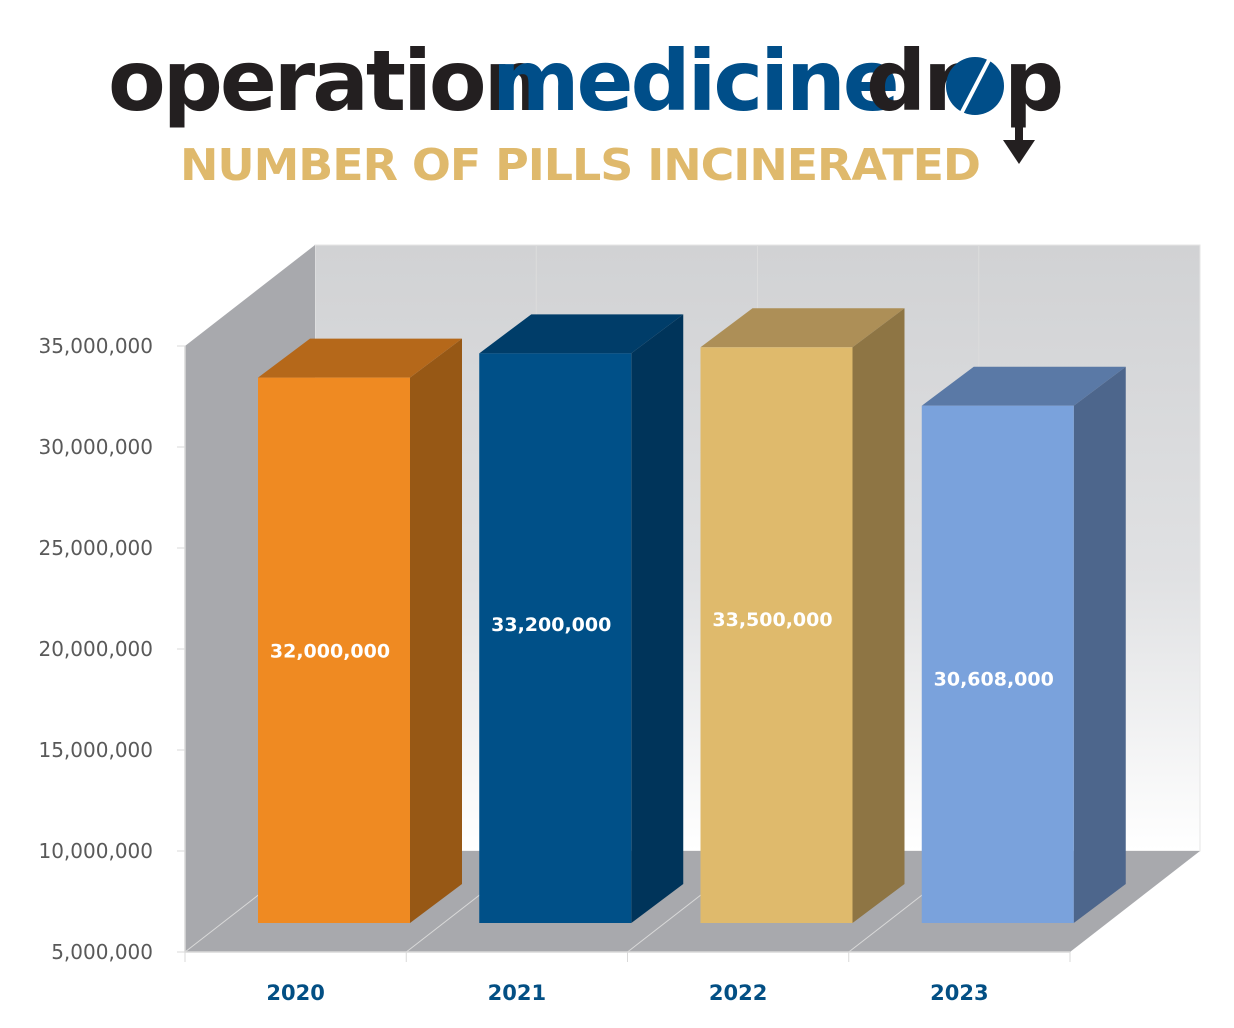 Image resolution: width=1234 pixels, height=1028 pixels. I want to click on y-tick-label: 10,000,000, so click(95, 851).